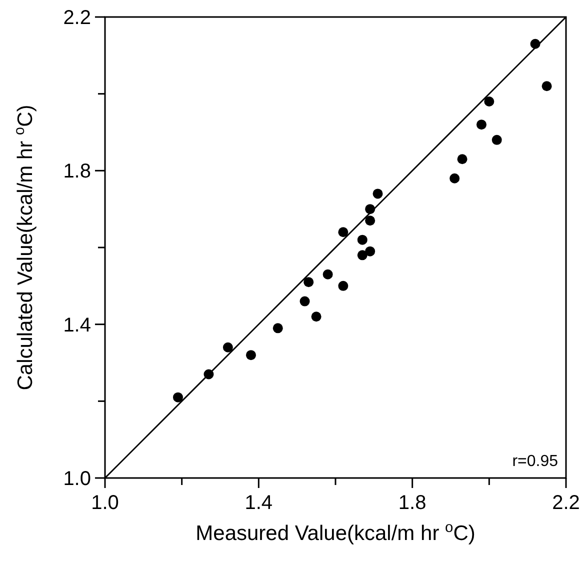 The height and width of the screenshot is (565, 581). Describe the element at coordinates (566, 503) in the screenshot. I see `x-tick-label: 2.2` at that location.